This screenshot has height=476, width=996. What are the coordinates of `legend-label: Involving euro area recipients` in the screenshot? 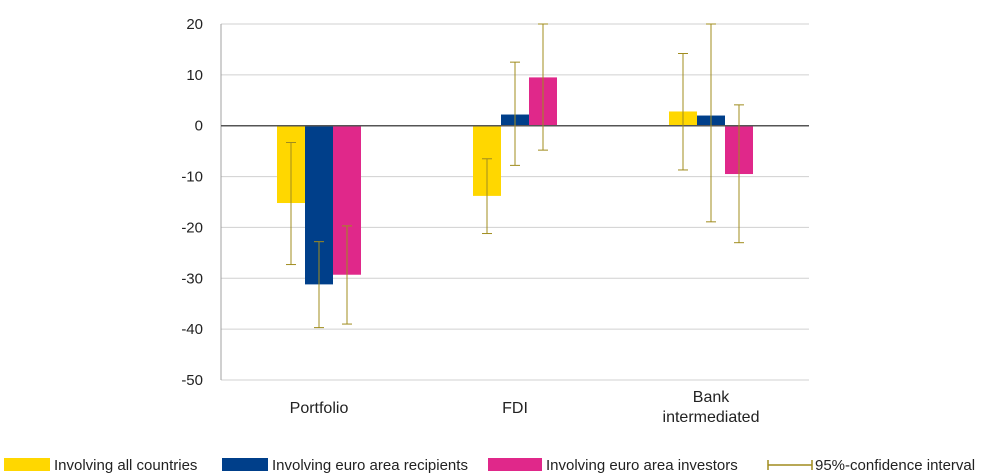 It's located at (370, 465).